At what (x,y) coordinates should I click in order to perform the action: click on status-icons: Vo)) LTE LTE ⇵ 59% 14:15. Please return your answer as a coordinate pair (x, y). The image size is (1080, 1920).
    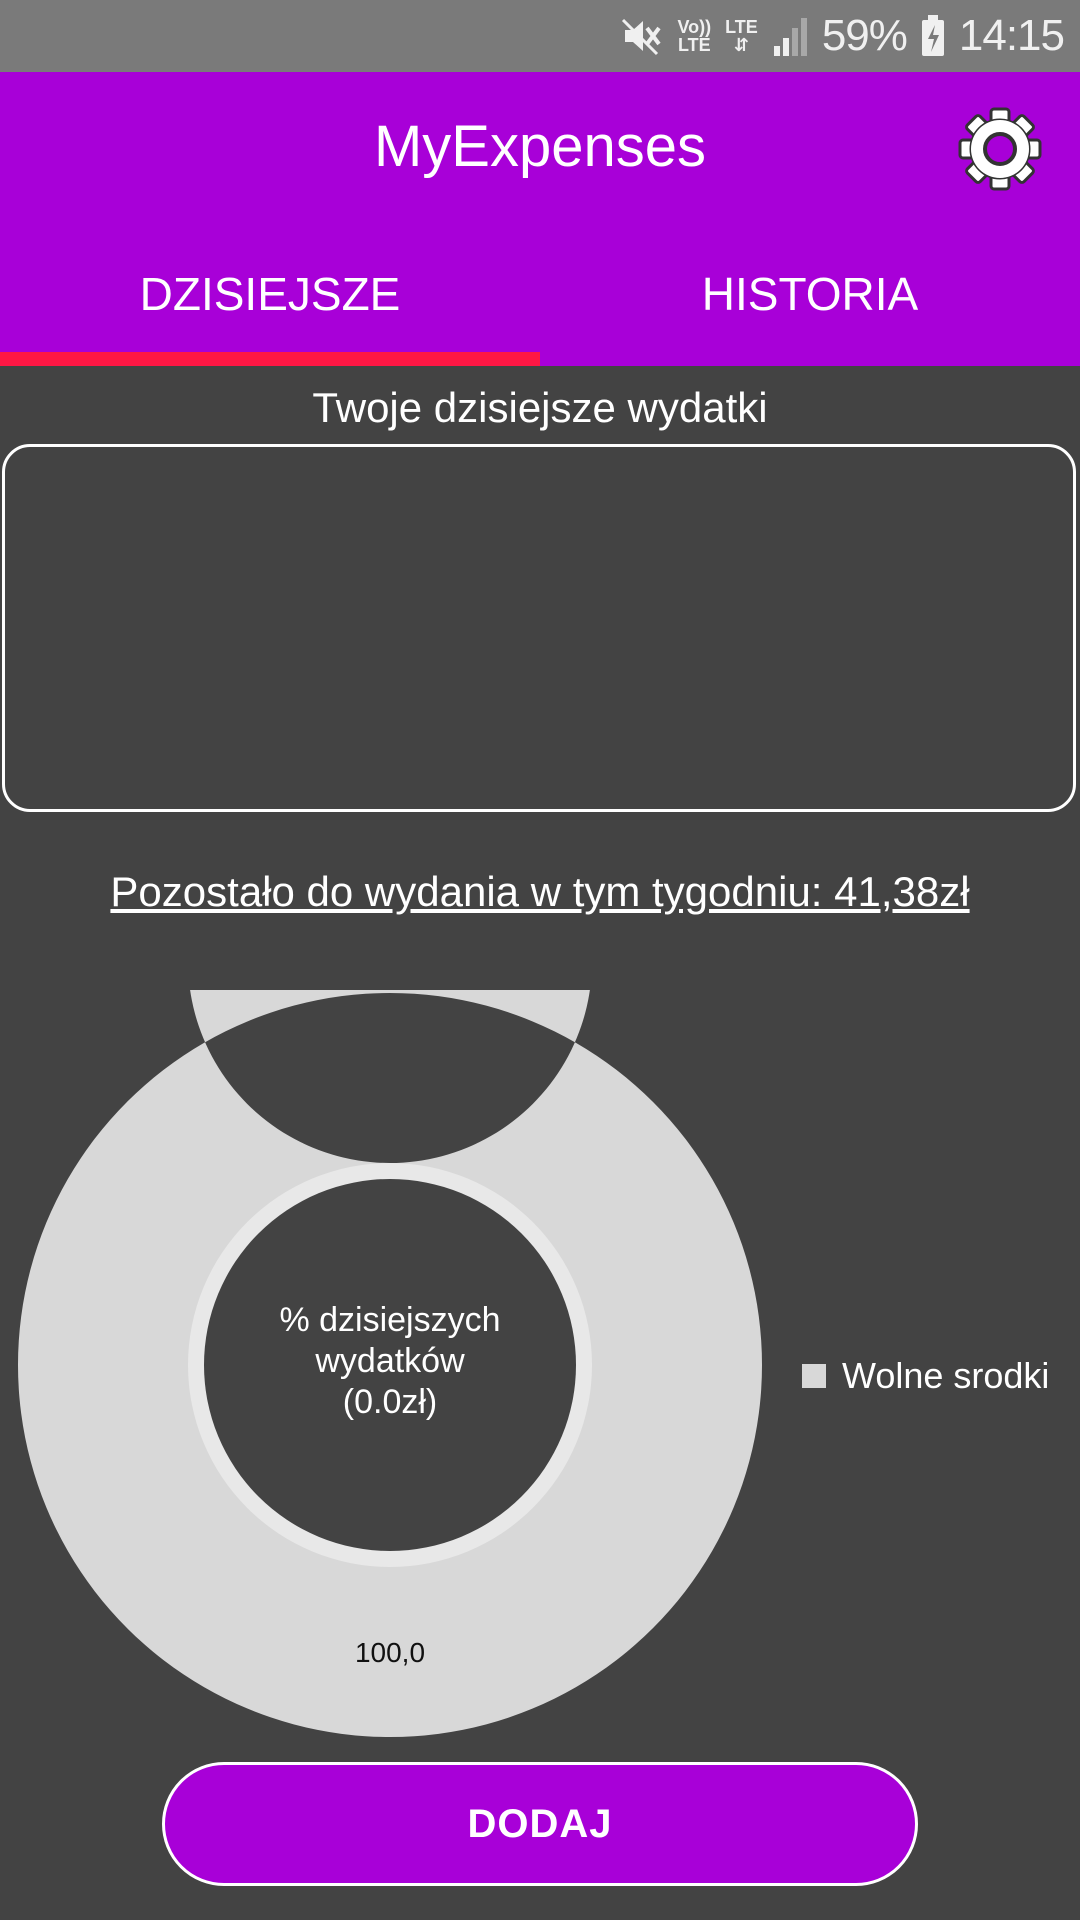
    Looking at the image, I should click on (842, 36).